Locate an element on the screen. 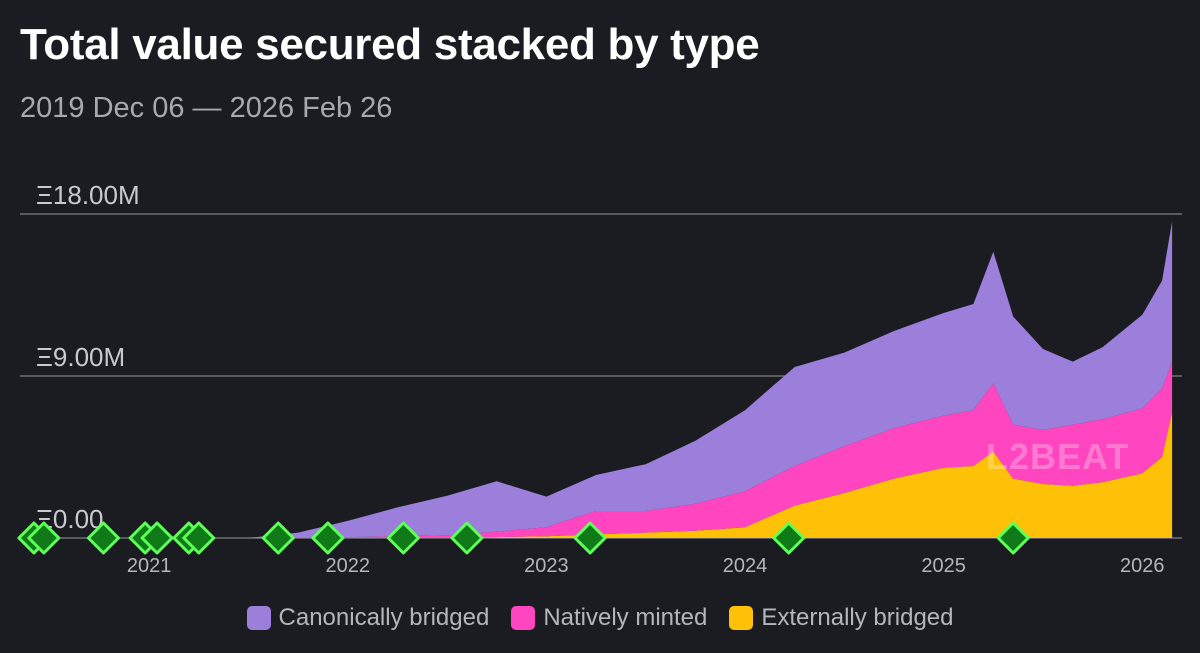 The height and width of the screenshot is (653, 1200). y-tick-label-1: Ξ9.00M is located at coordinates (80, 357).